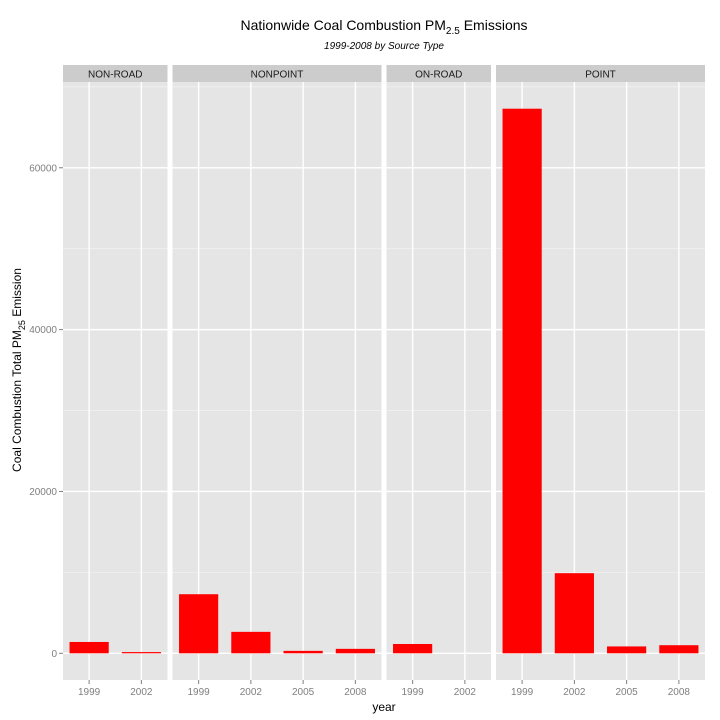 This screenshot has height=720, width=720. What do you see at coordinates (384, 46) in the screenshot?
I see `chart-subtitle: 1999-2008 by Source Type` at bounding box center [384, 46].